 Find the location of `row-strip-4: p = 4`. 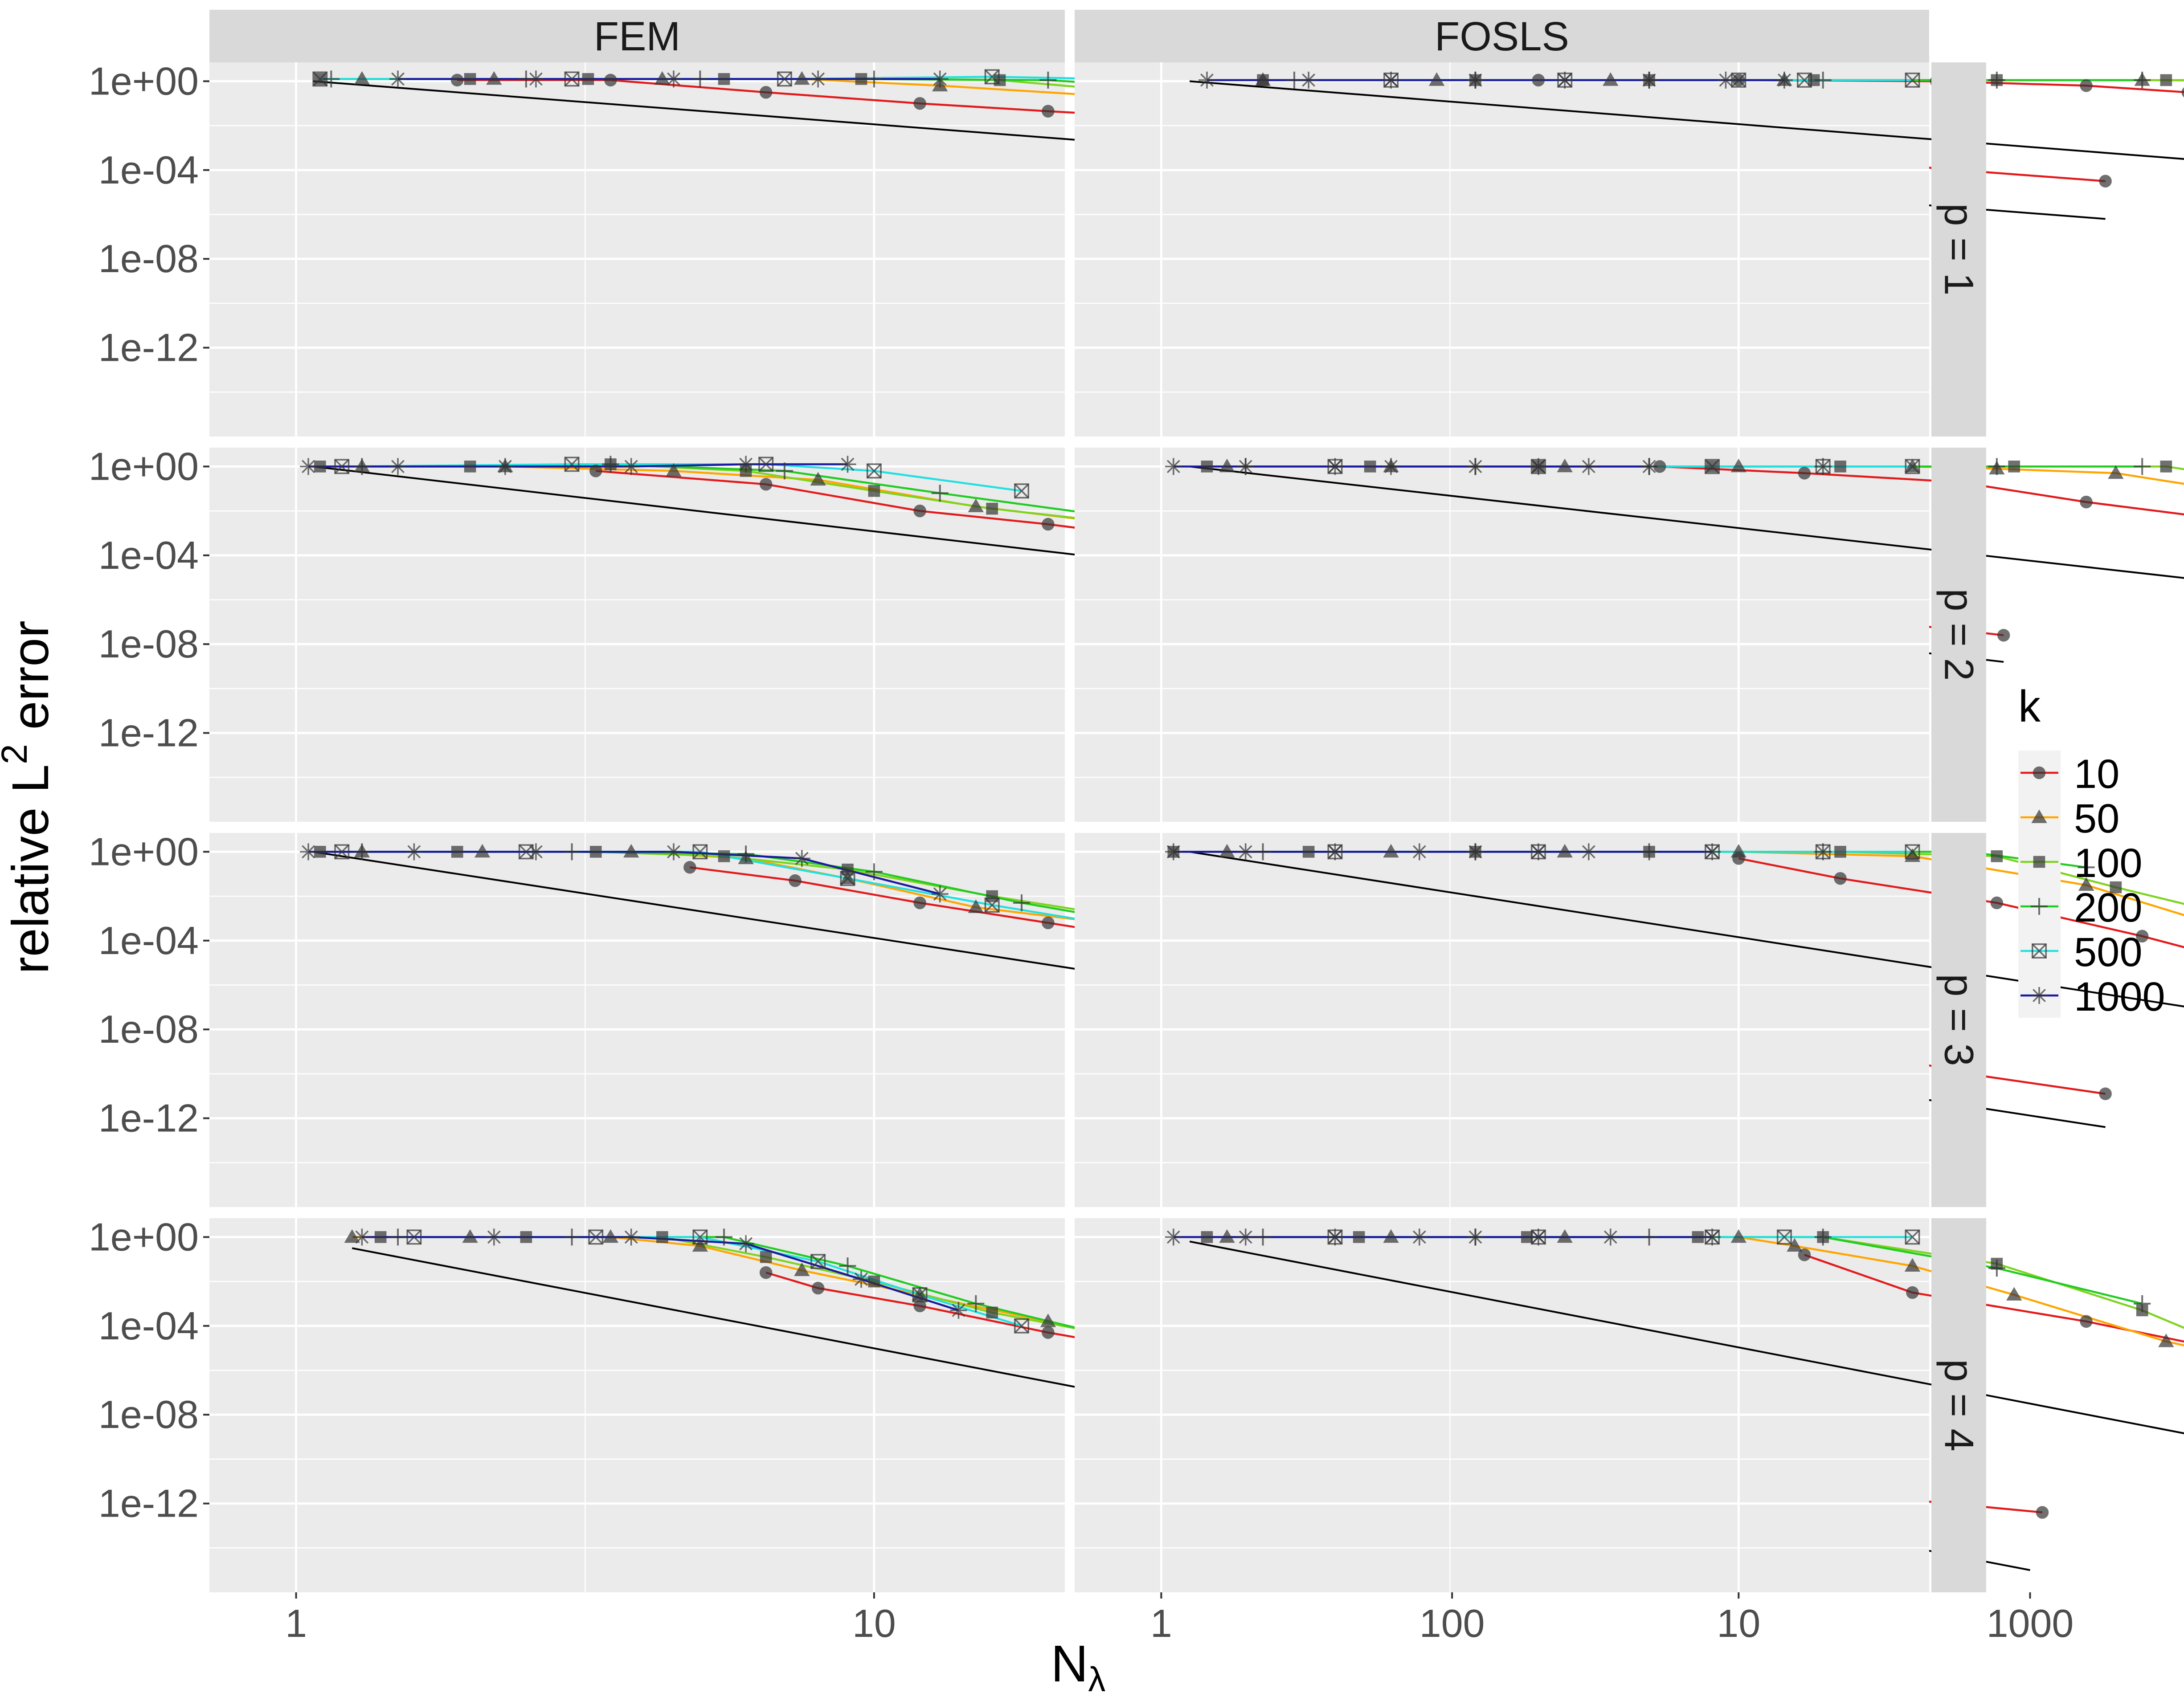

row-strip-4: p = 4 is located at coordinates (1959, 1405).